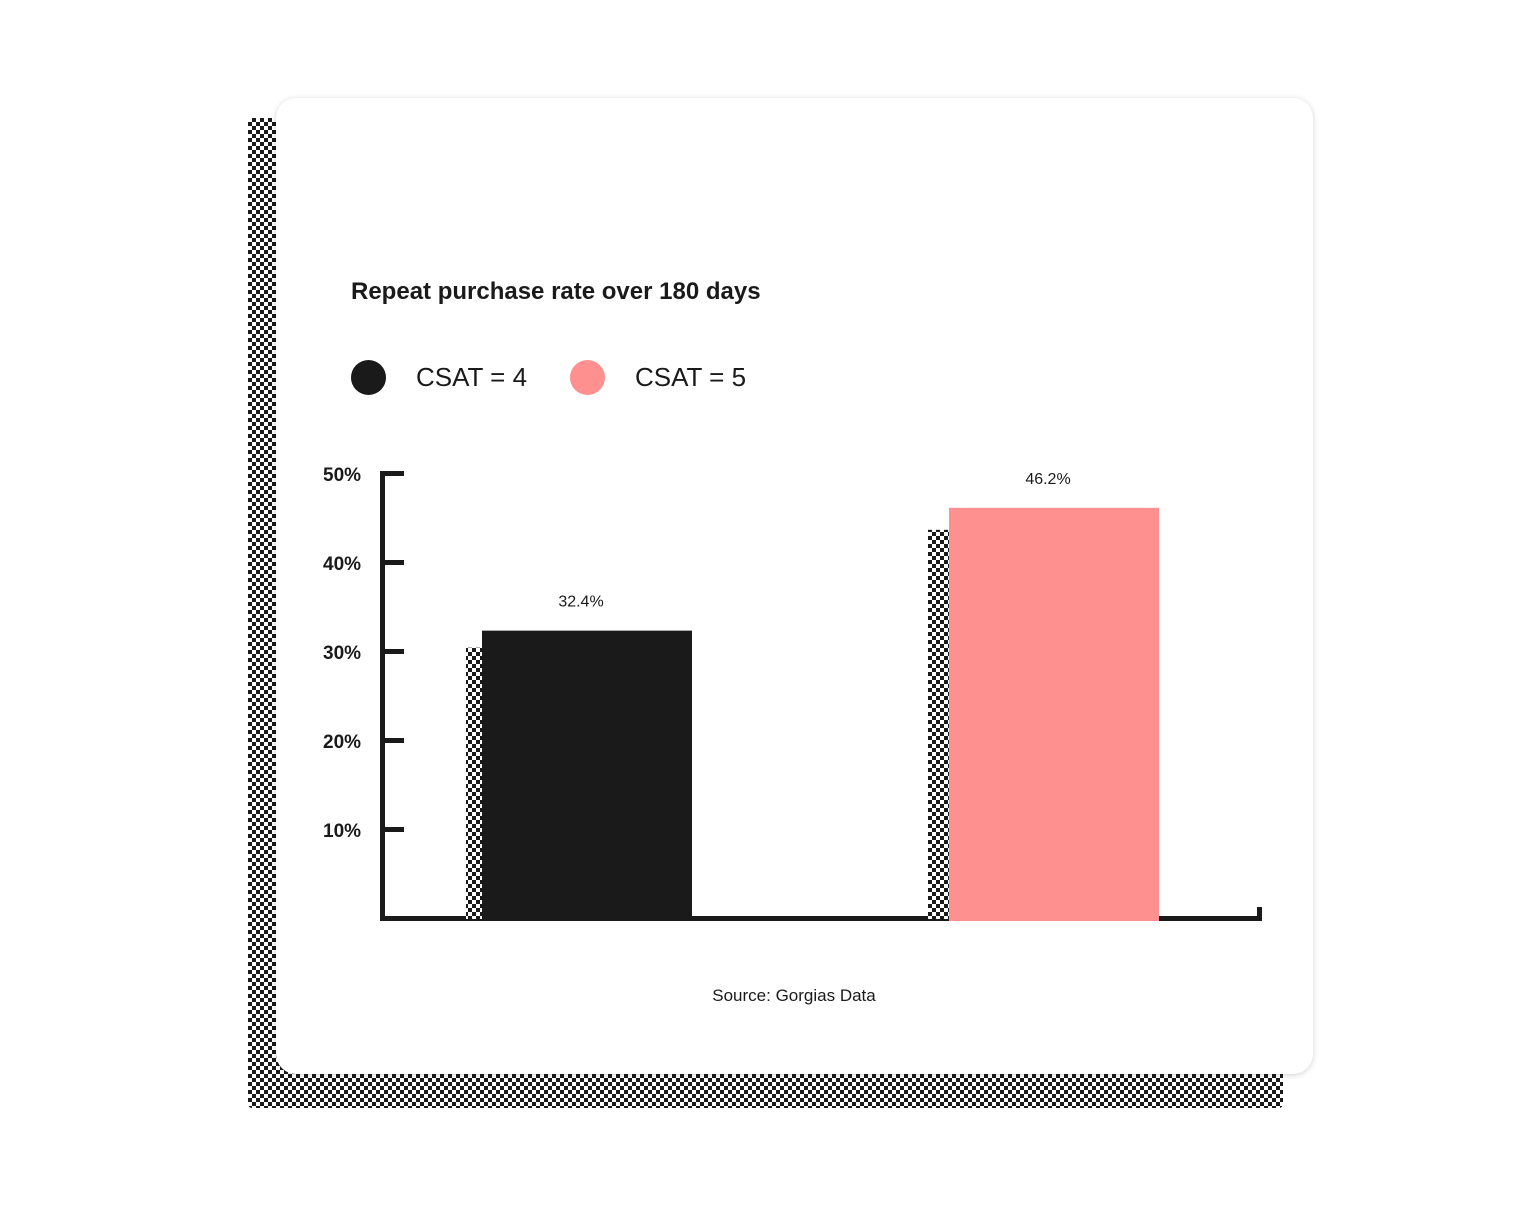 This screenshot has width=1524, height=1216. What do you see at coordinates (342, 831) in the screenshot?
I see `y-tick-label: 10%` at bounding box center [342, 831].